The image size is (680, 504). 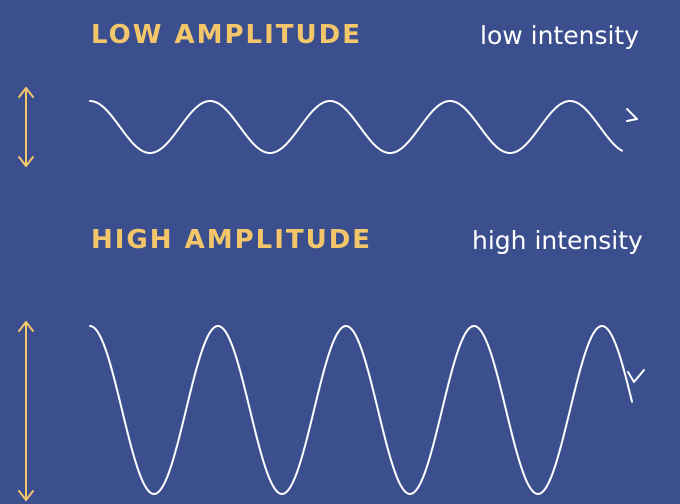 I want to click on high-wave-arrowhead-icon, so click(x=636, y=376).